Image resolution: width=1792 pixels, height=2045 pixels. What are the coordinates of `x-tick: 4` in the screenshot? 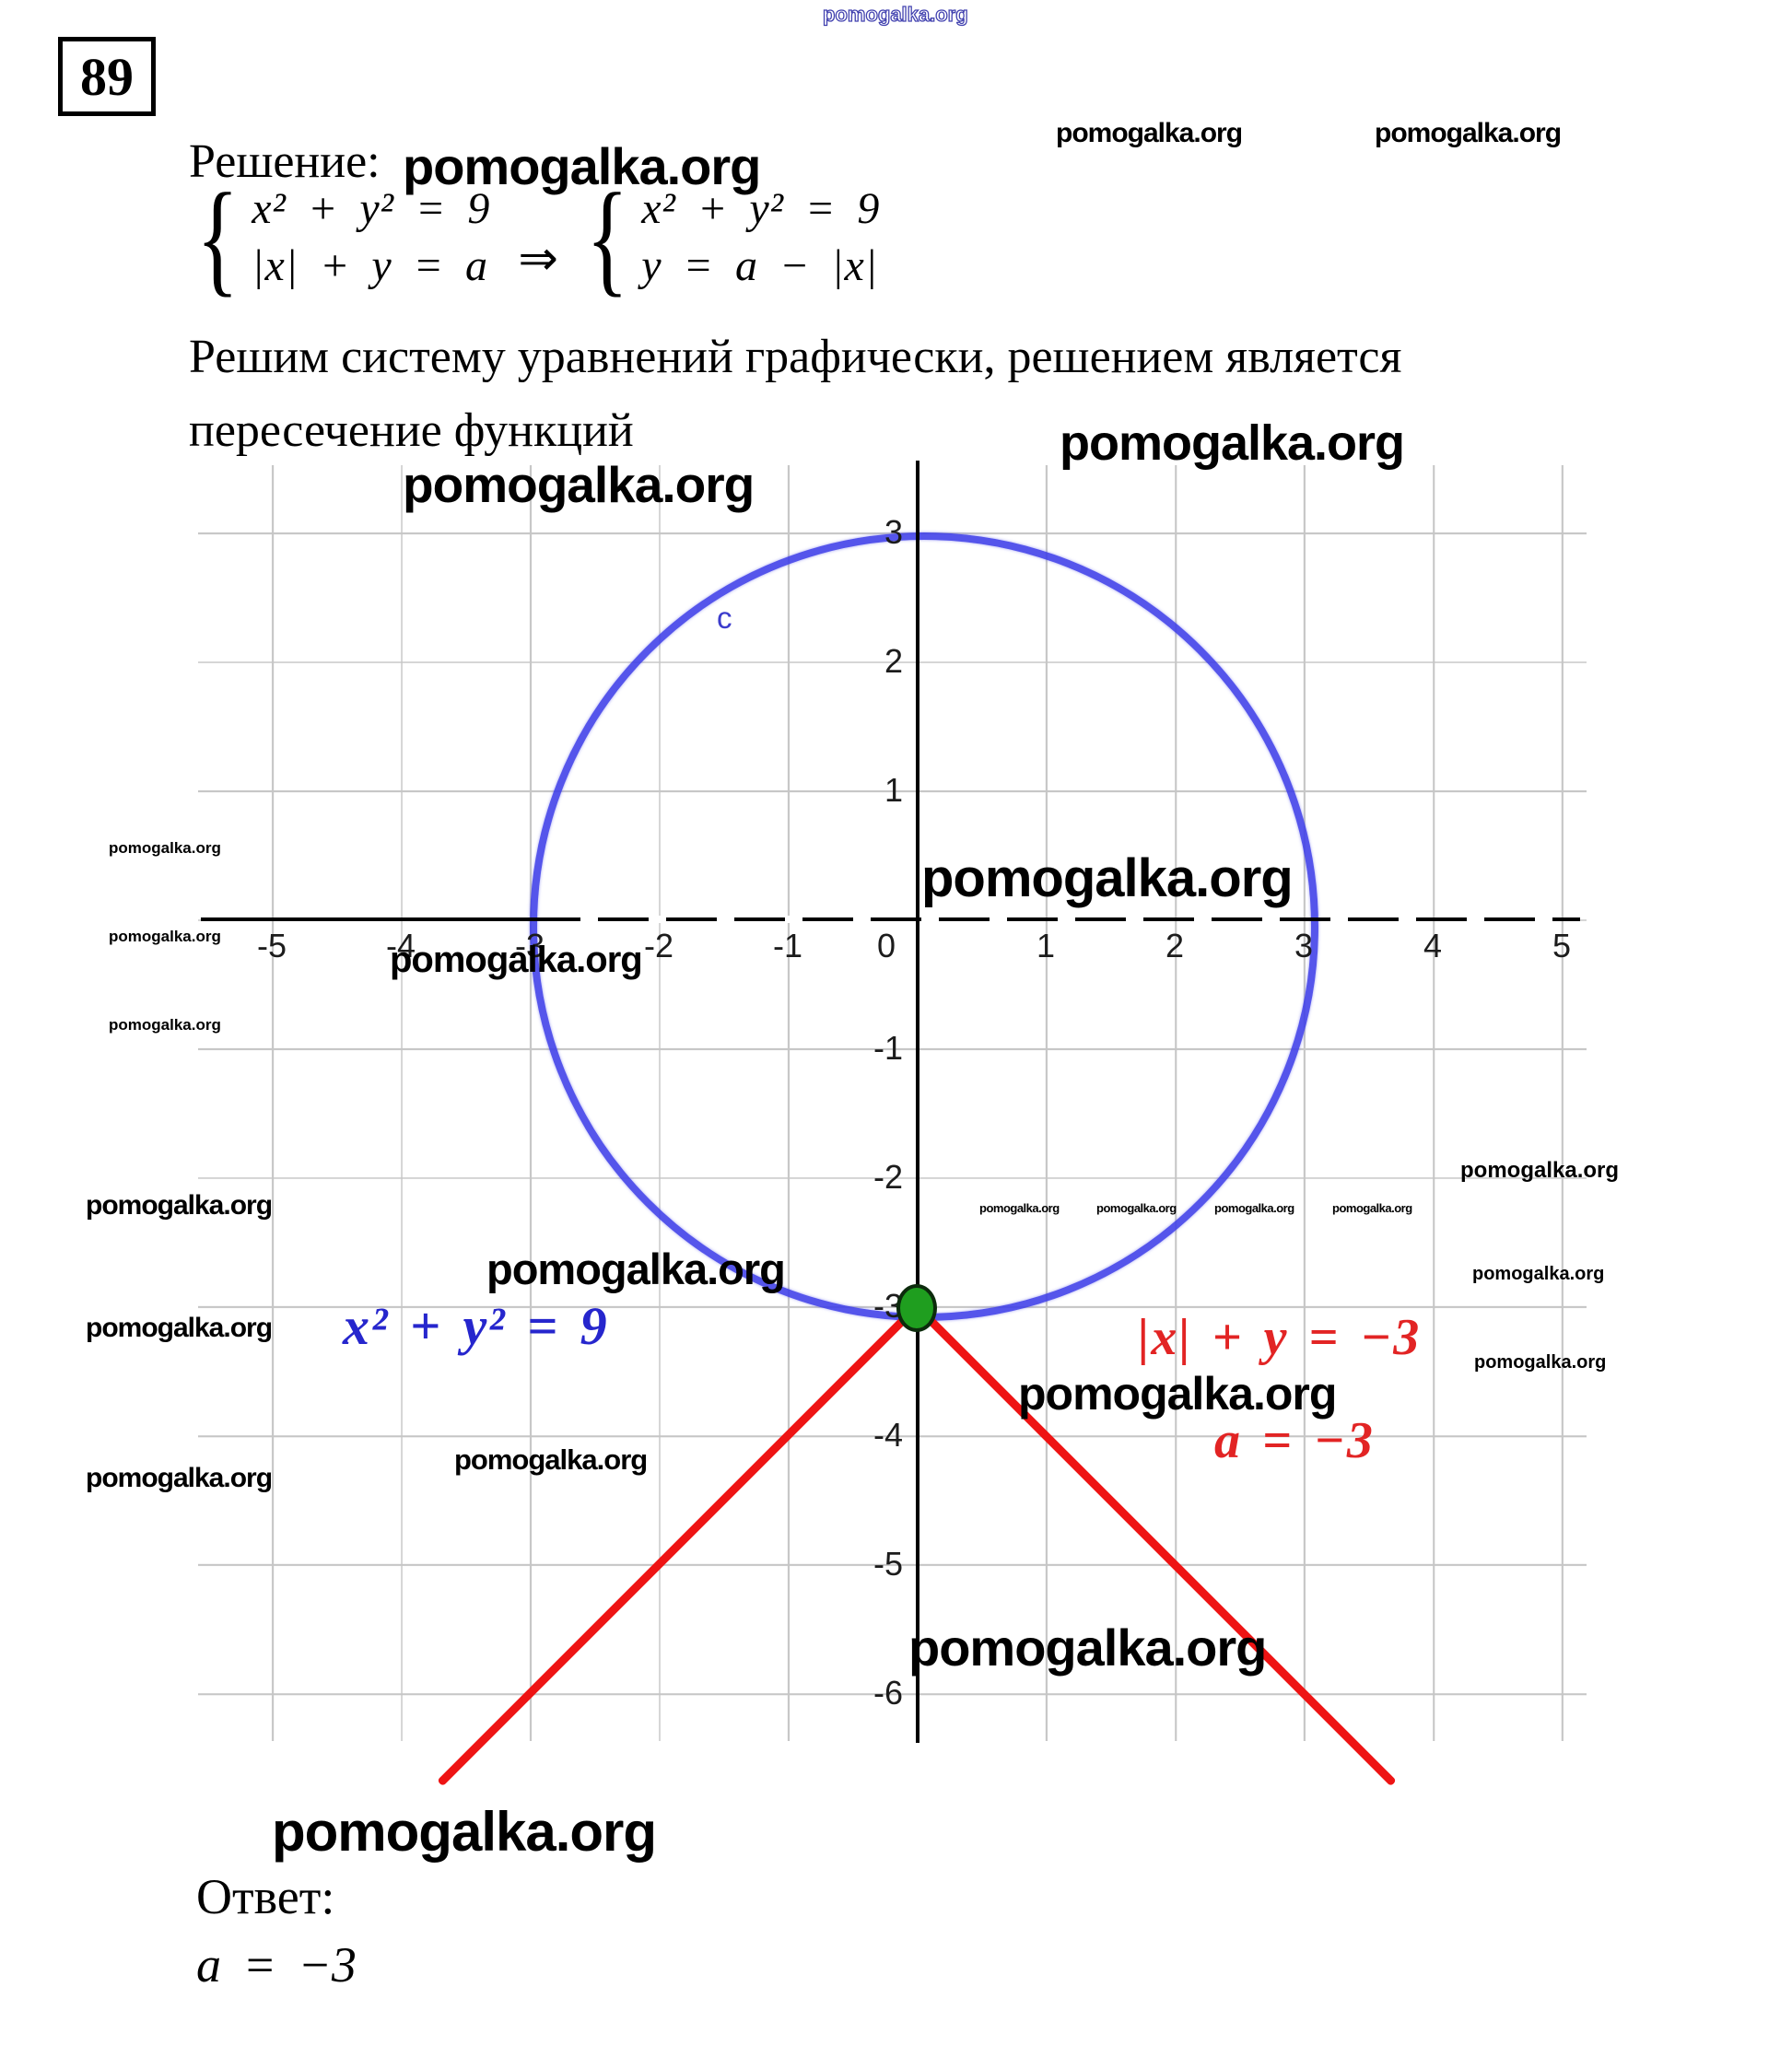 It's located at (1433, 945).